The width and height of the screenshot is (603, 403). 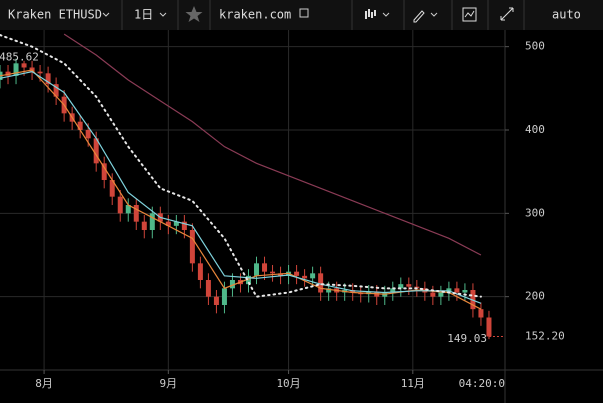 What do you see at coordinates (370, 14) in the screenshot?
I see `chart-type-icon` at bounding box center [370, 14].